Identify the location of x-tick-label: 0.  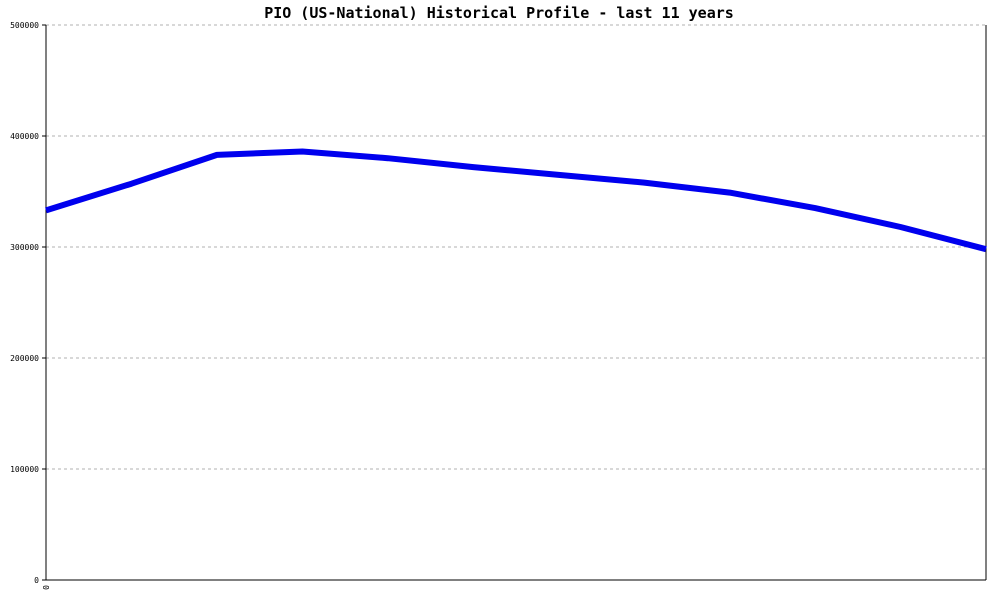
(46, 587).